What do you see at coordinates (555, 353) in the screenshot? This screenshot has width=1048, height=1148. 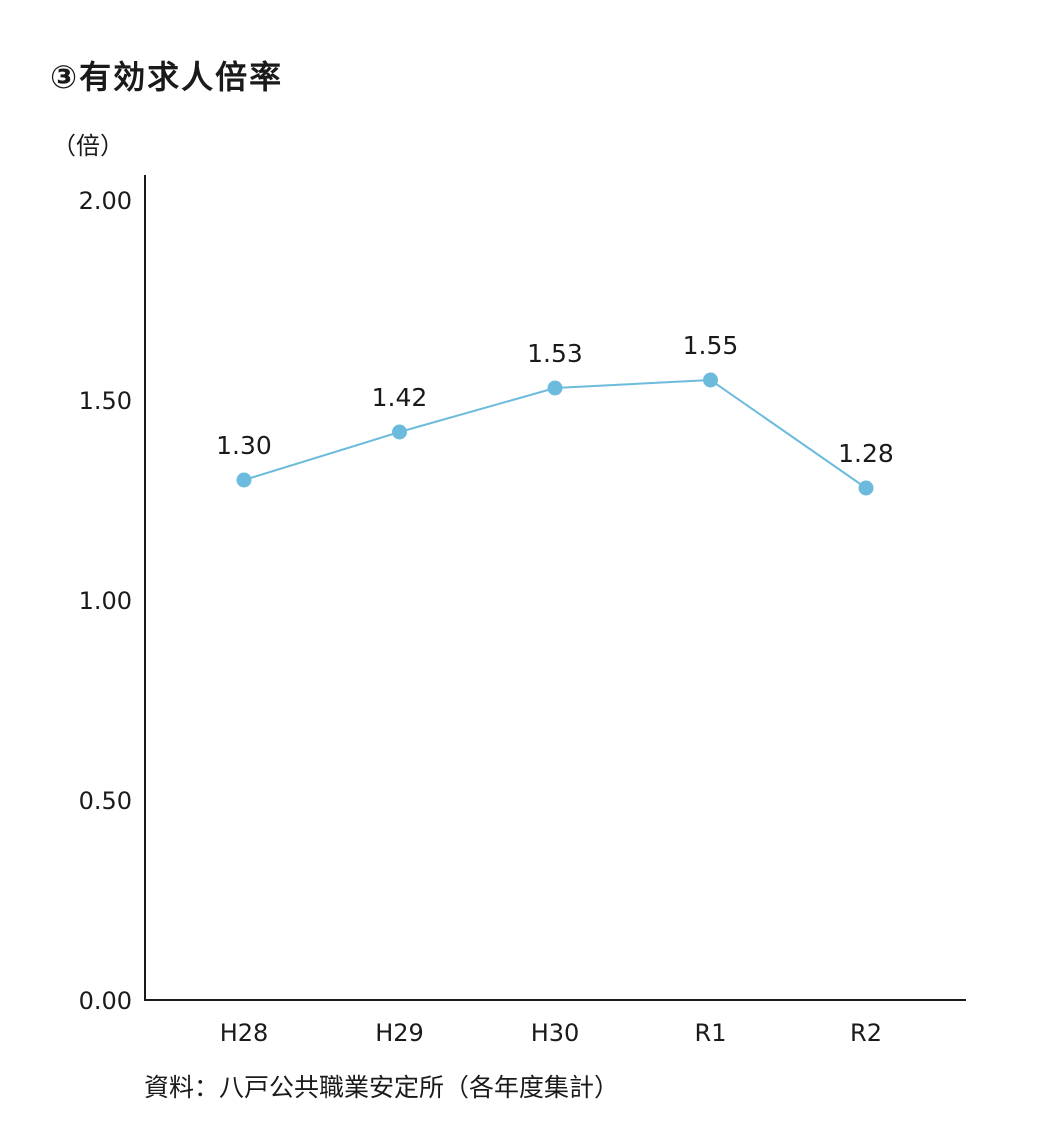 I see `data-label: 1.53` at bounding box center [555, 353].